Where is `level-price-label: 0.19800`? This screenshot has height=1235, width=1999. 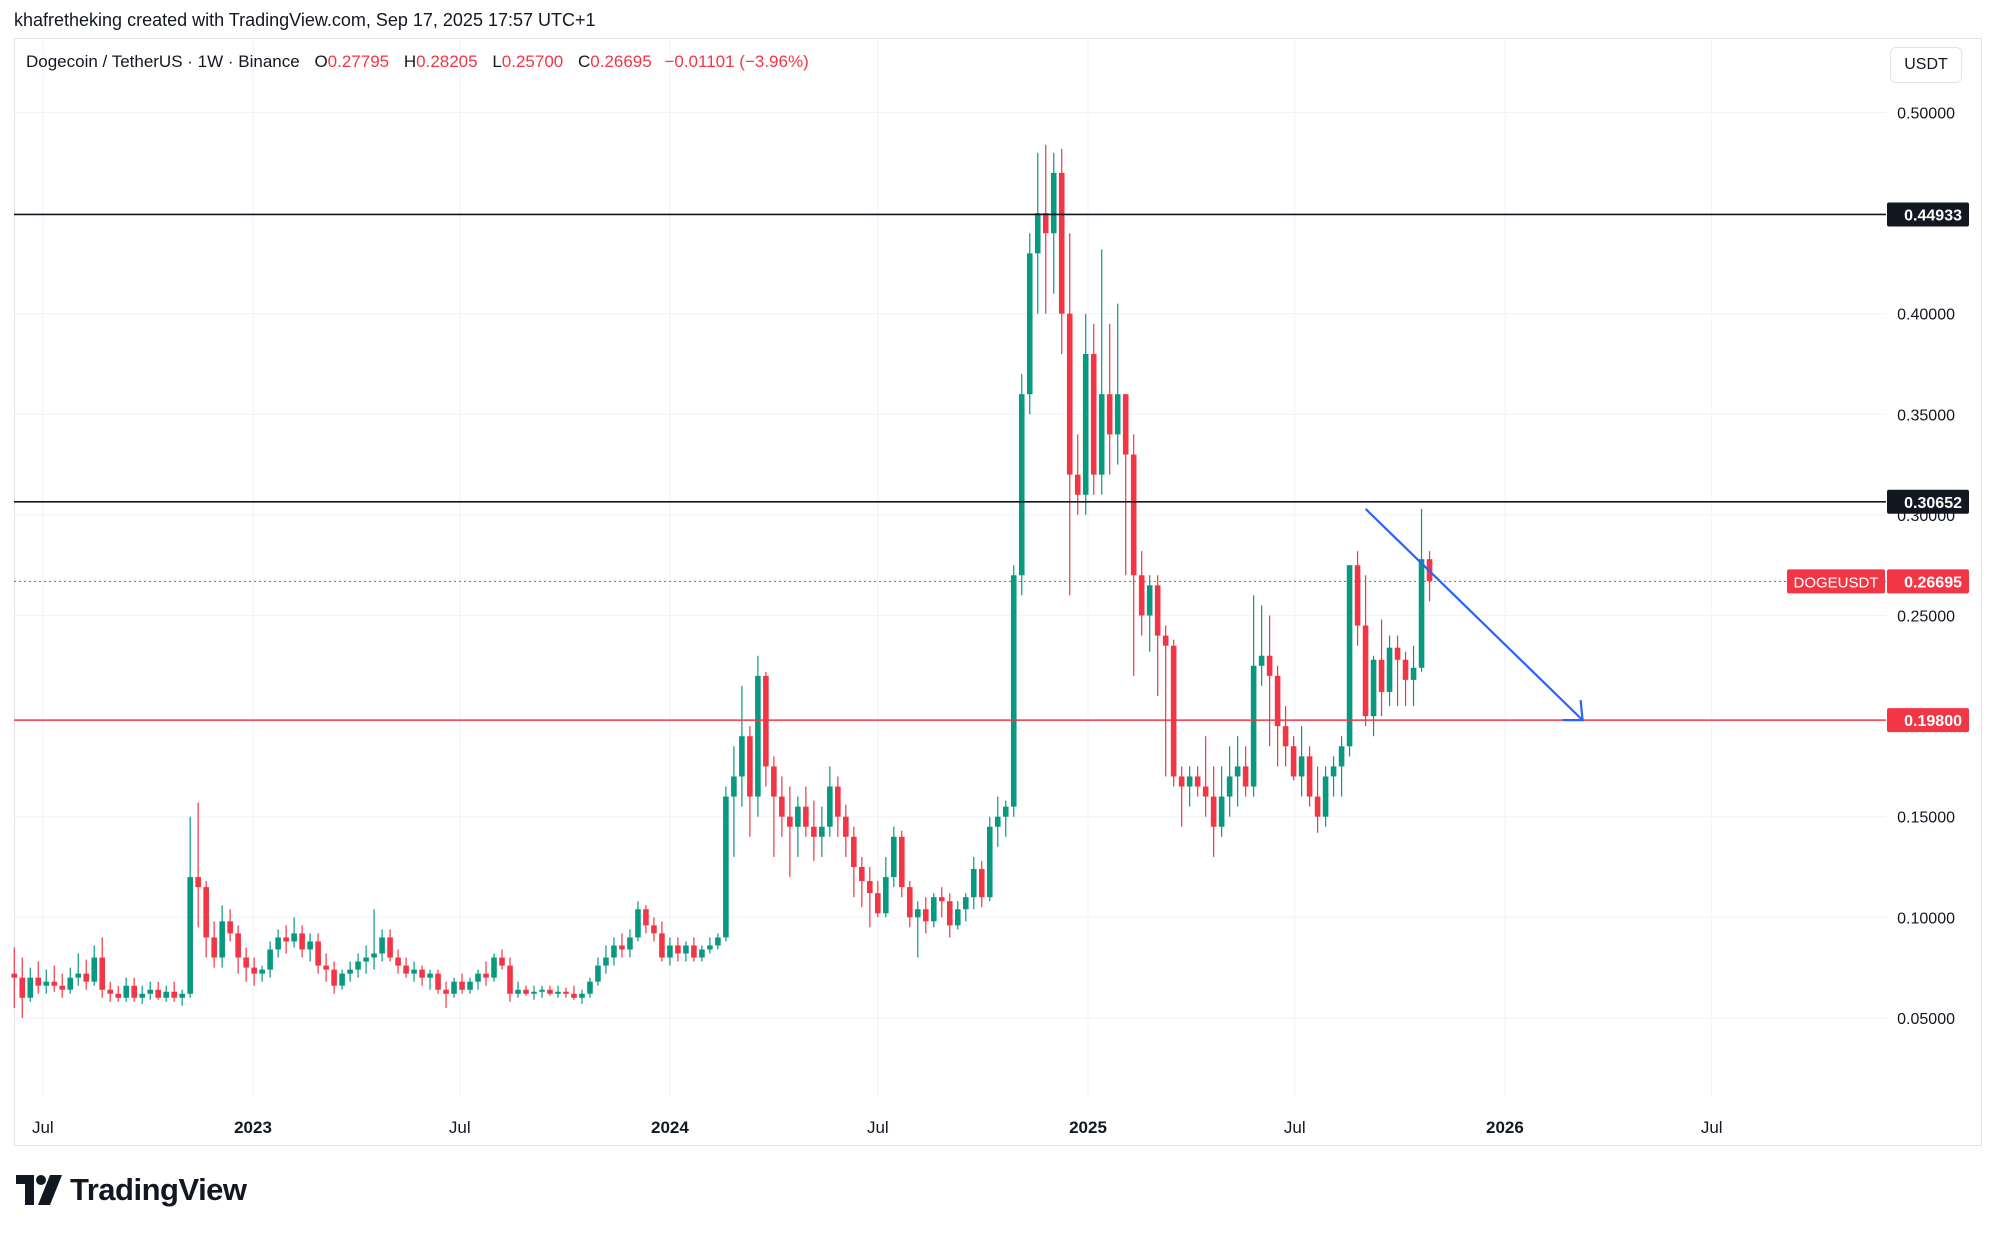
level-price-label: 0.19800 is located at coordinates (1933, 721).